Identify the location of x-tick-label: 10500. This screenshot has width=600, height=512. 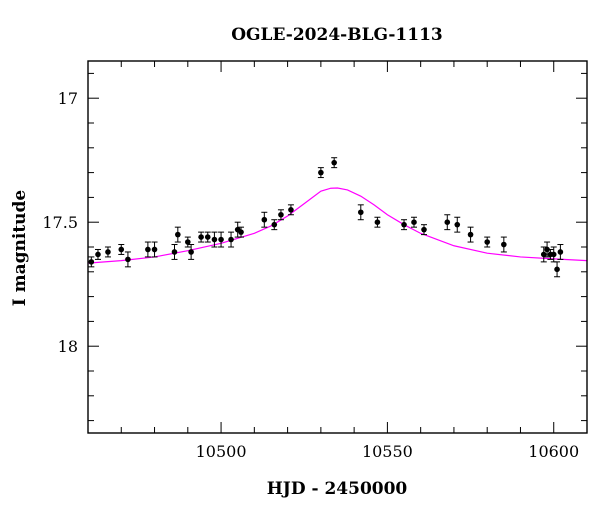
(221, 451).